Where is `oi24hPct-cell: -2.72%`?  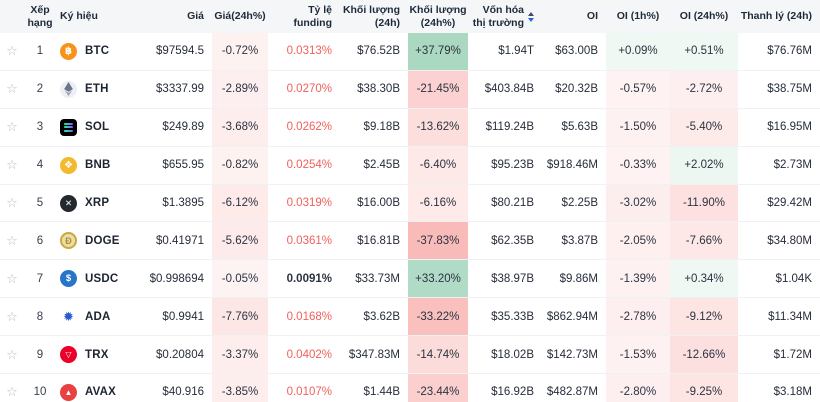
oi24hPct-cell: -2.72% is located at coordinates (704, 89).